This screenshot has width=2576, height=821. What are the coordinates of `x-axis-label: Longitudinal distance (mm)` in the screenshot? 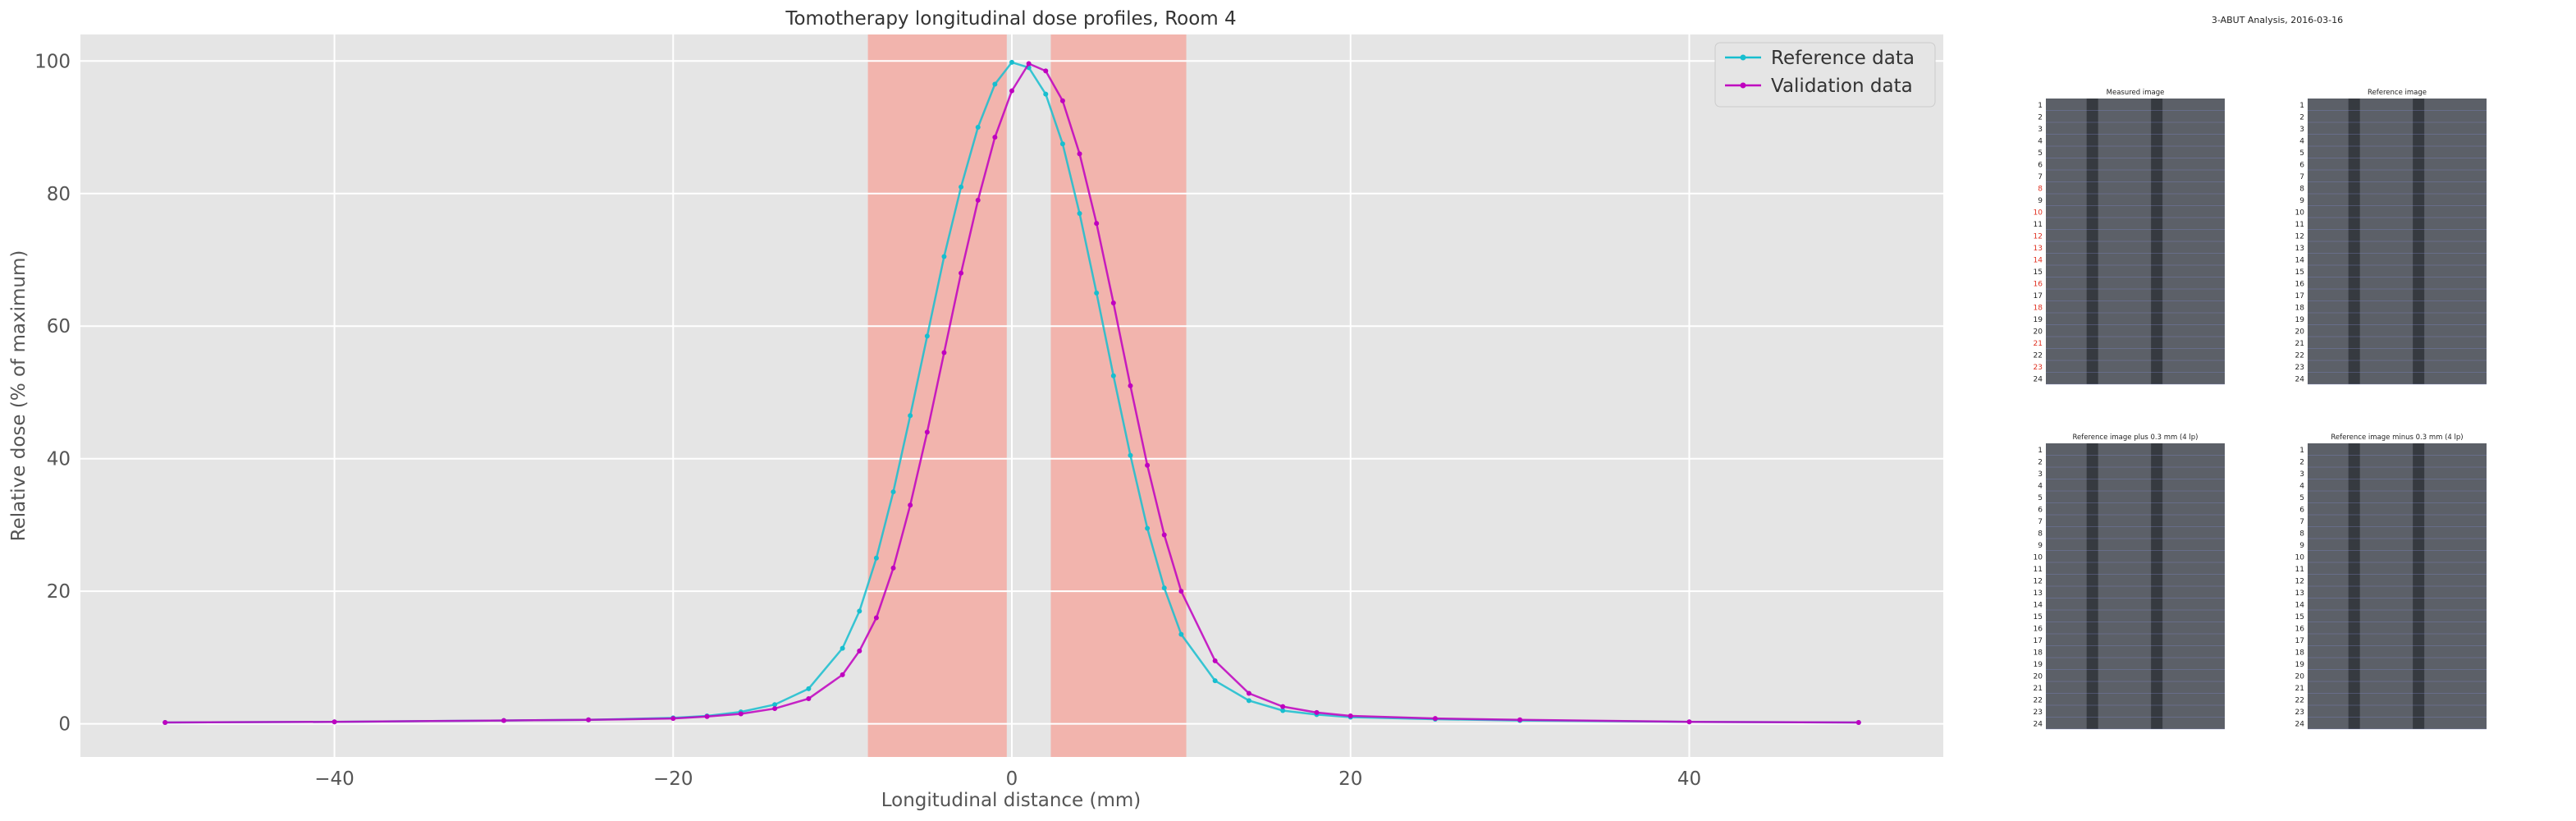 It's located at (1011, 800).